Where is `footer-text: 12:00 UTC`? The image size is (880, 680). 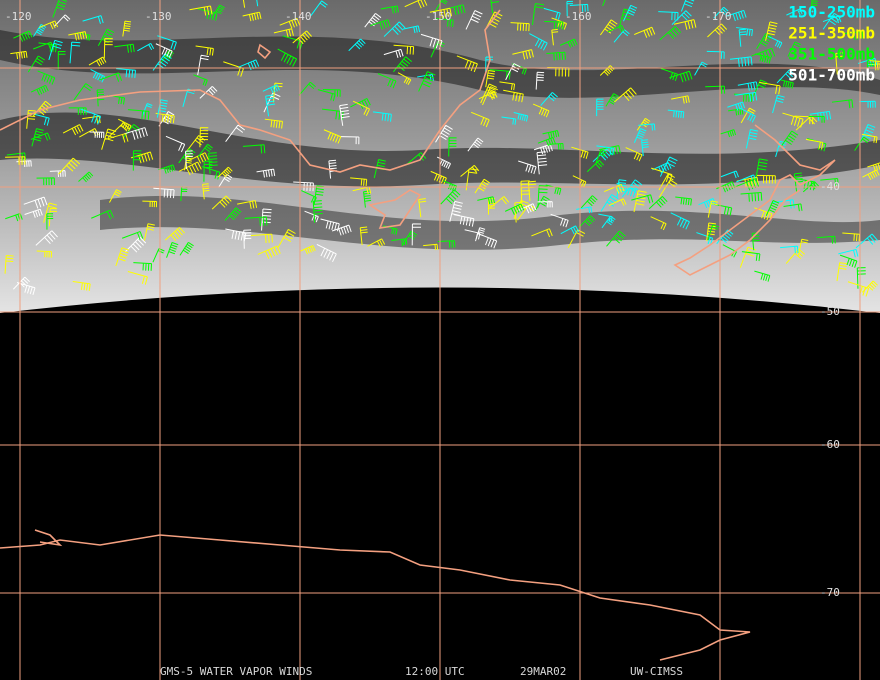
footer-text: 12:00 UTC is located at coordinates (435, 671).